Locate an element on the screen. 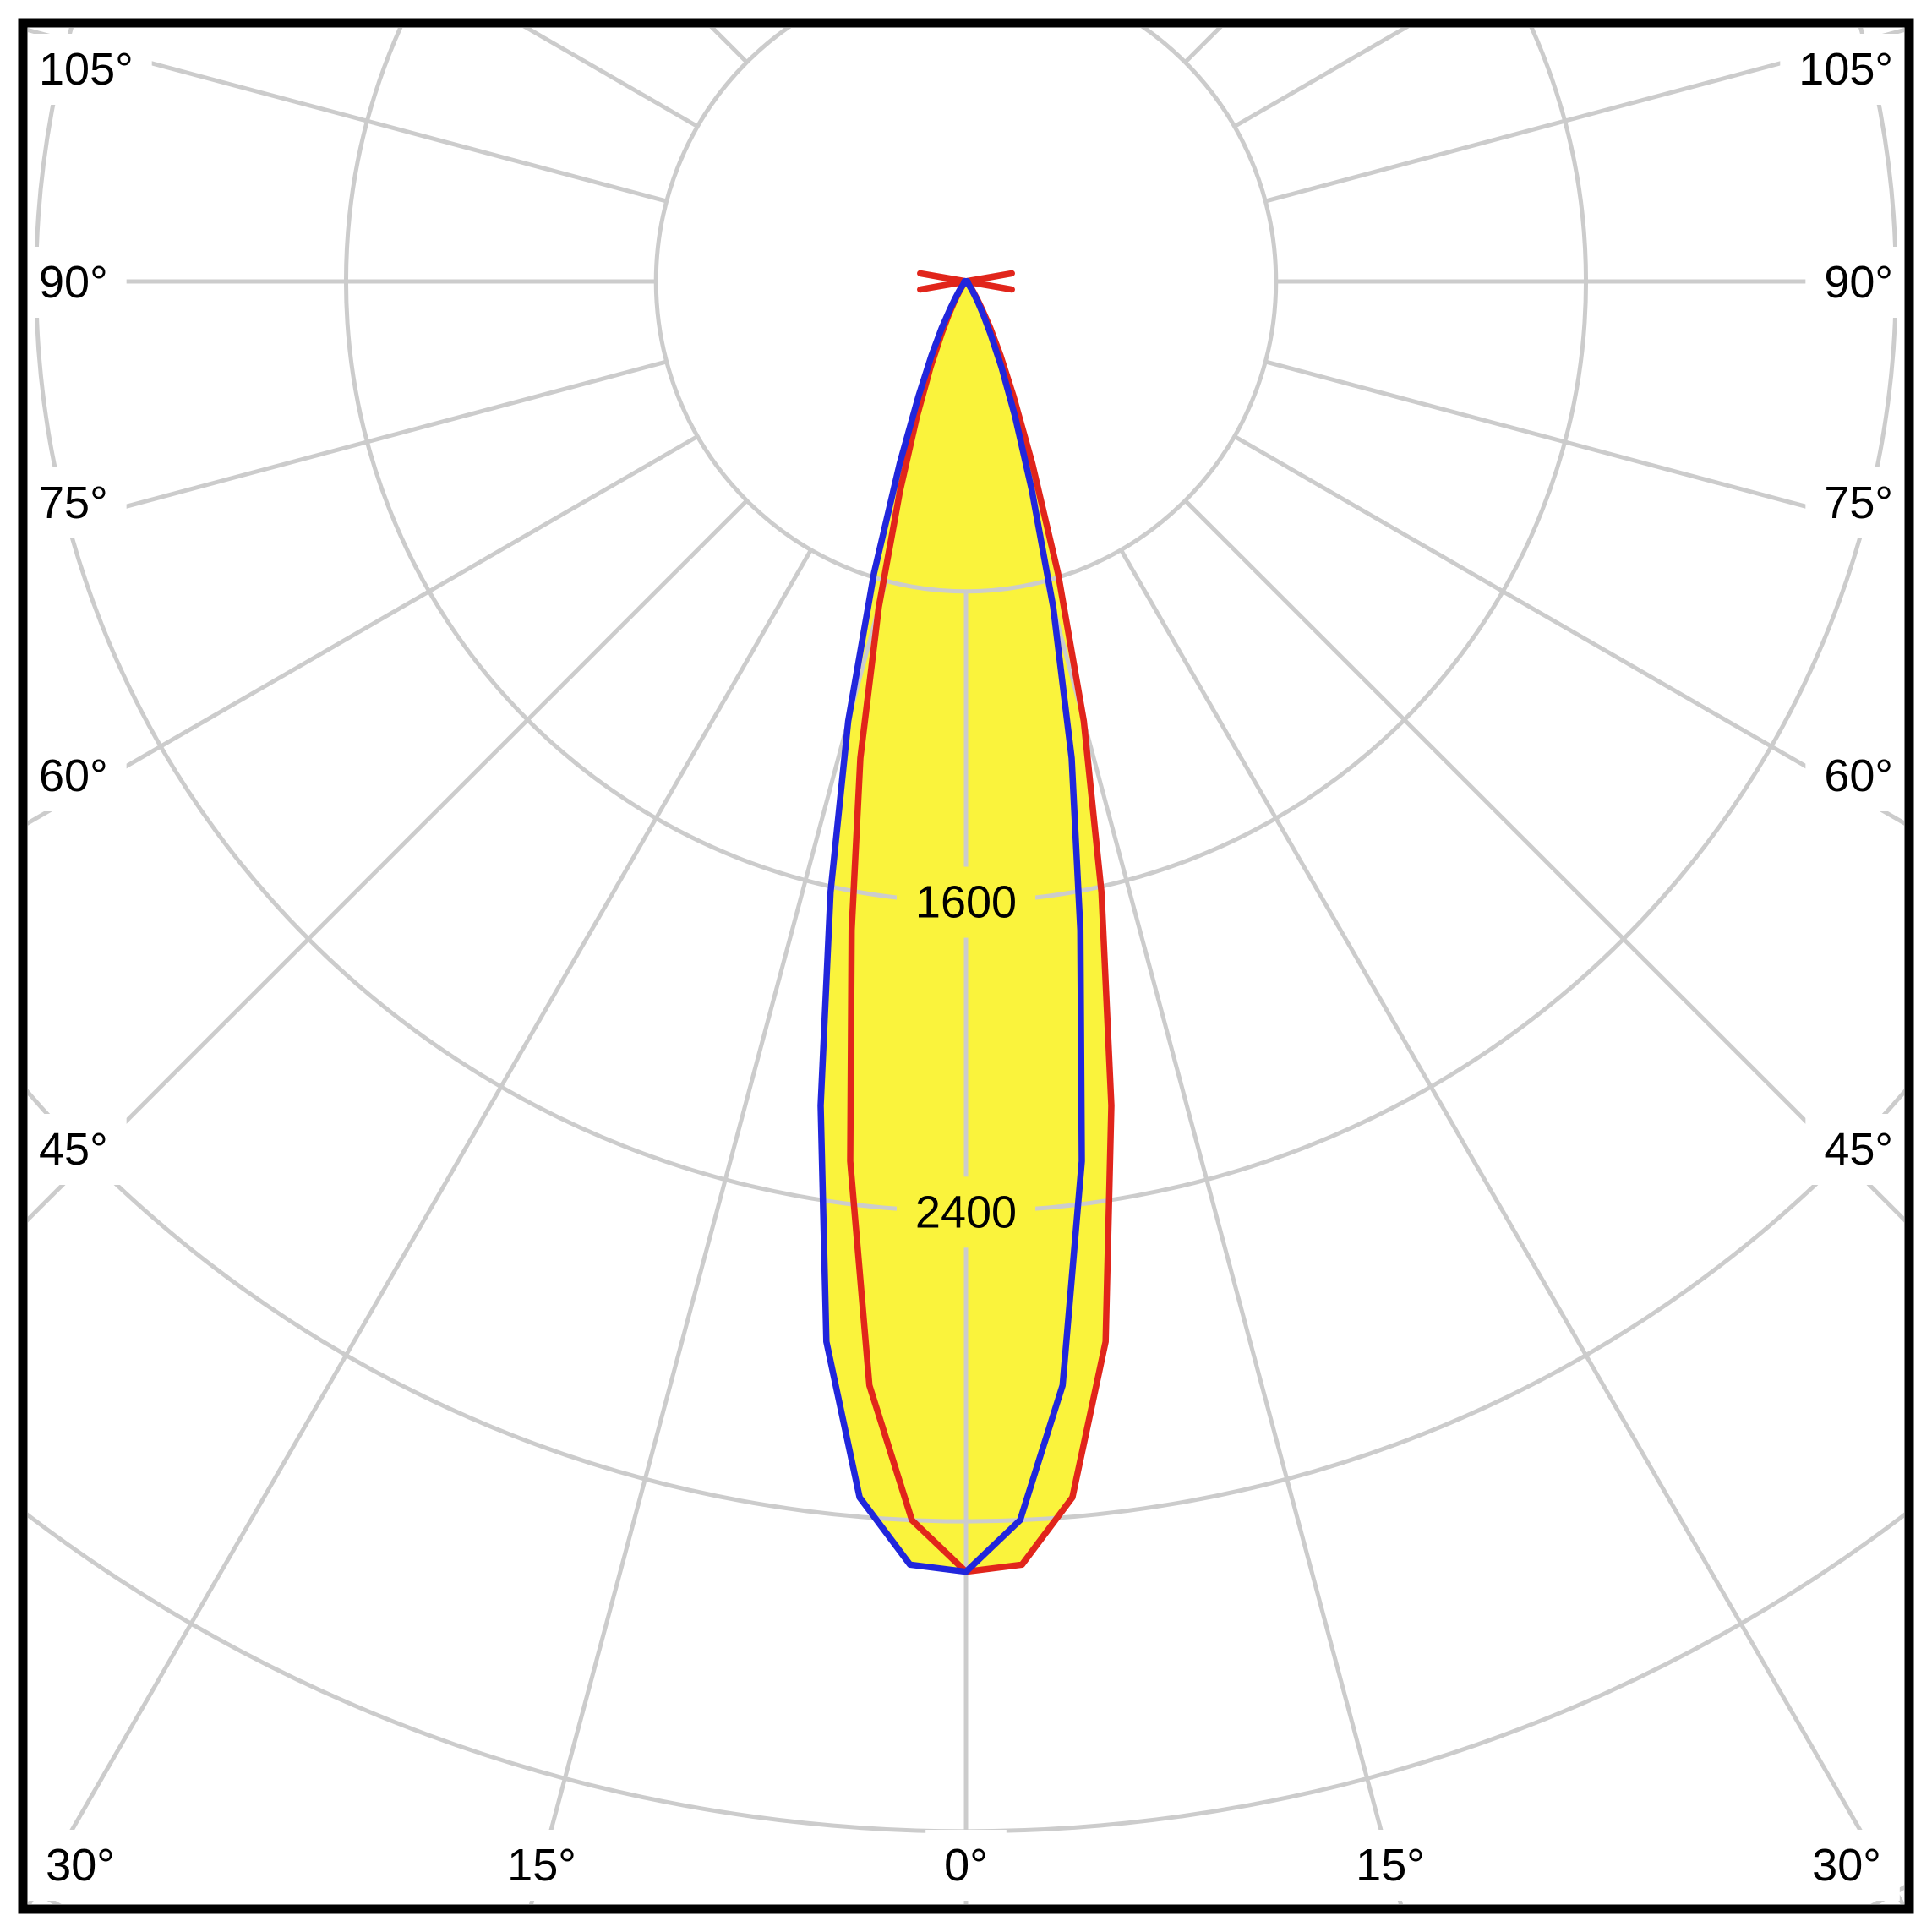 The image size is (1932, 1932). angle-label-bottom-4-30: 30° is located at coordinates (1846, 1866).